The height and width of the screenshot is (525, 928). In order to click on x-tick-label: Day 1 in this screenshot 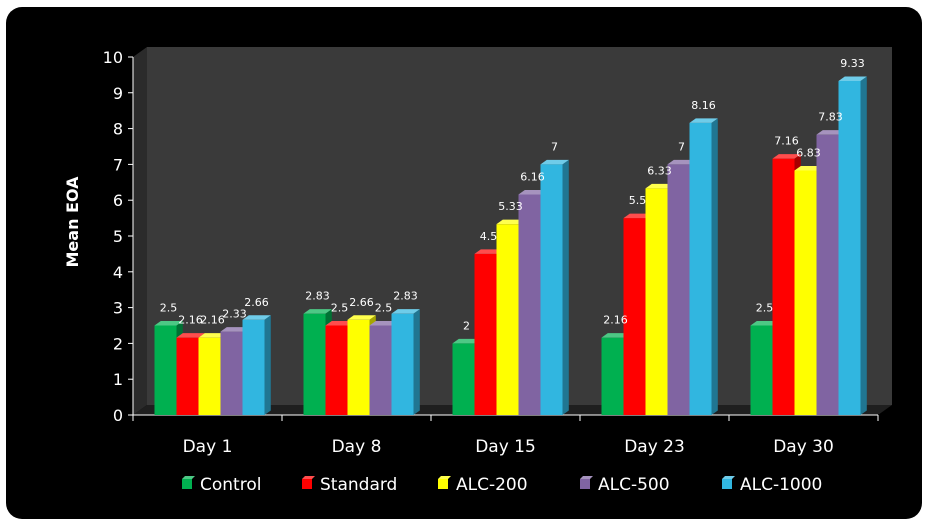, I will do `click(208, 447)`.